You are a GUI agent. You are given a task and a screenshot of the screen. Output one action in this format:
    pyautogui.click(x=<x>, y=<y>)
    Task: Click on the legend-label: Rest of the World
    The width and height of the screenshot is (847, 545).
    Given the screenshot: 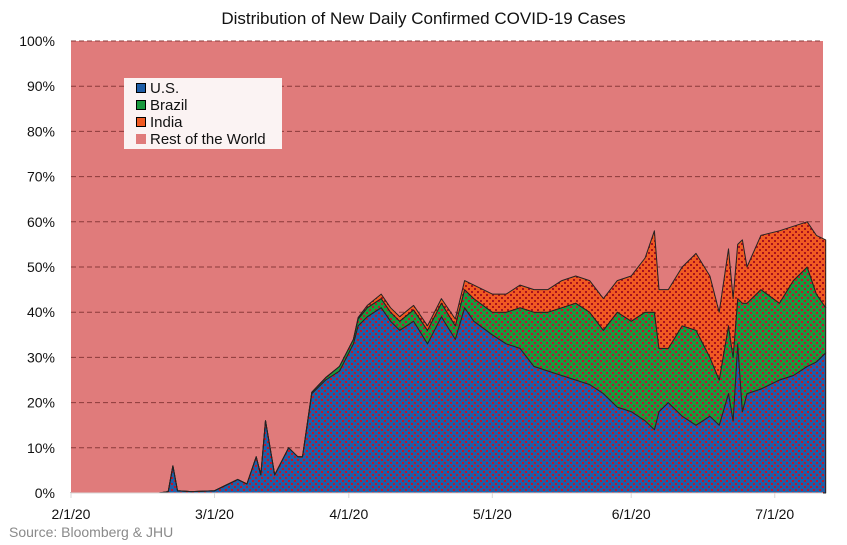 What is the action you would take?
    pyautogui.click(x=208, y=139)
    